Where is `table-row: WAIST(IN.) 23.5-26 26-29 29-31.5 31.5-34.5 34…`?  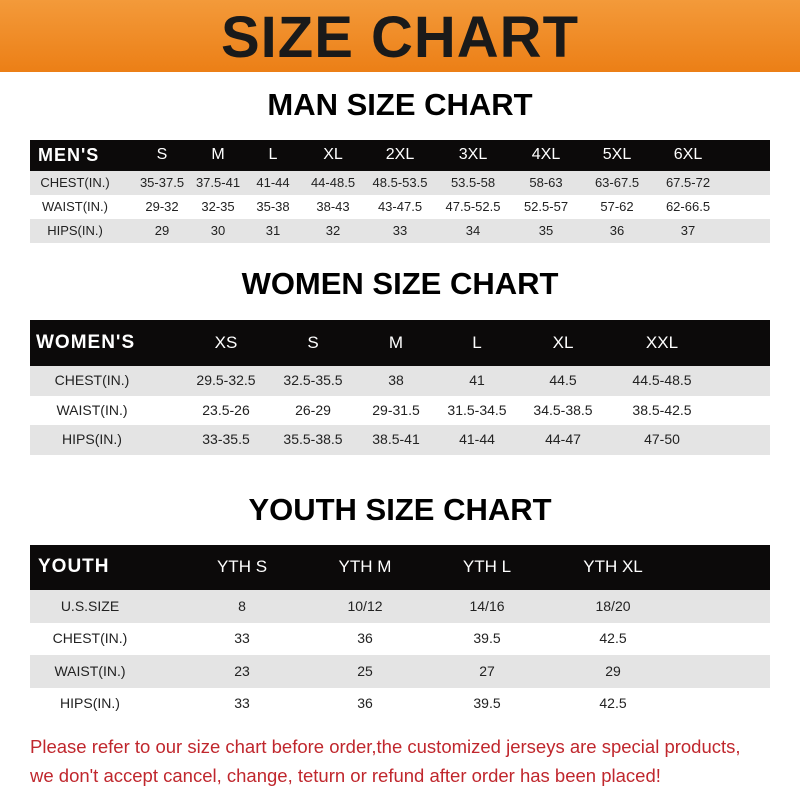
table-row: WAIST(IN.) 23.5-26 26-29 29-31.5 31.5-34.5 34… is located at coordinates (400, 410).